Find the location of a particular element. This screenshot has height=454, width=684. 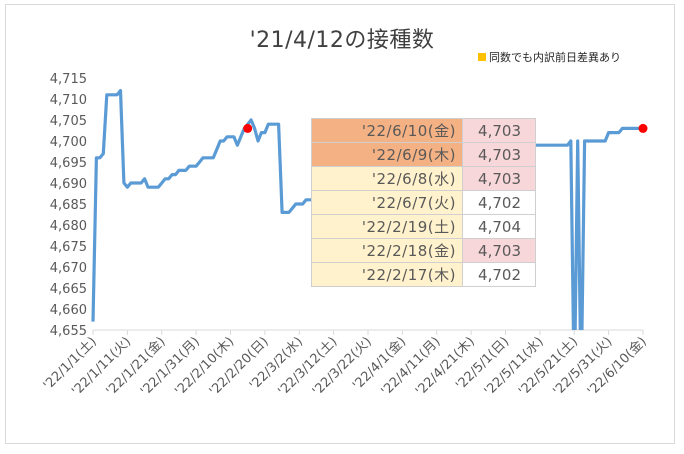

table-row: '22/2/17(木) 4,702 is located at coordinates (423, 274).